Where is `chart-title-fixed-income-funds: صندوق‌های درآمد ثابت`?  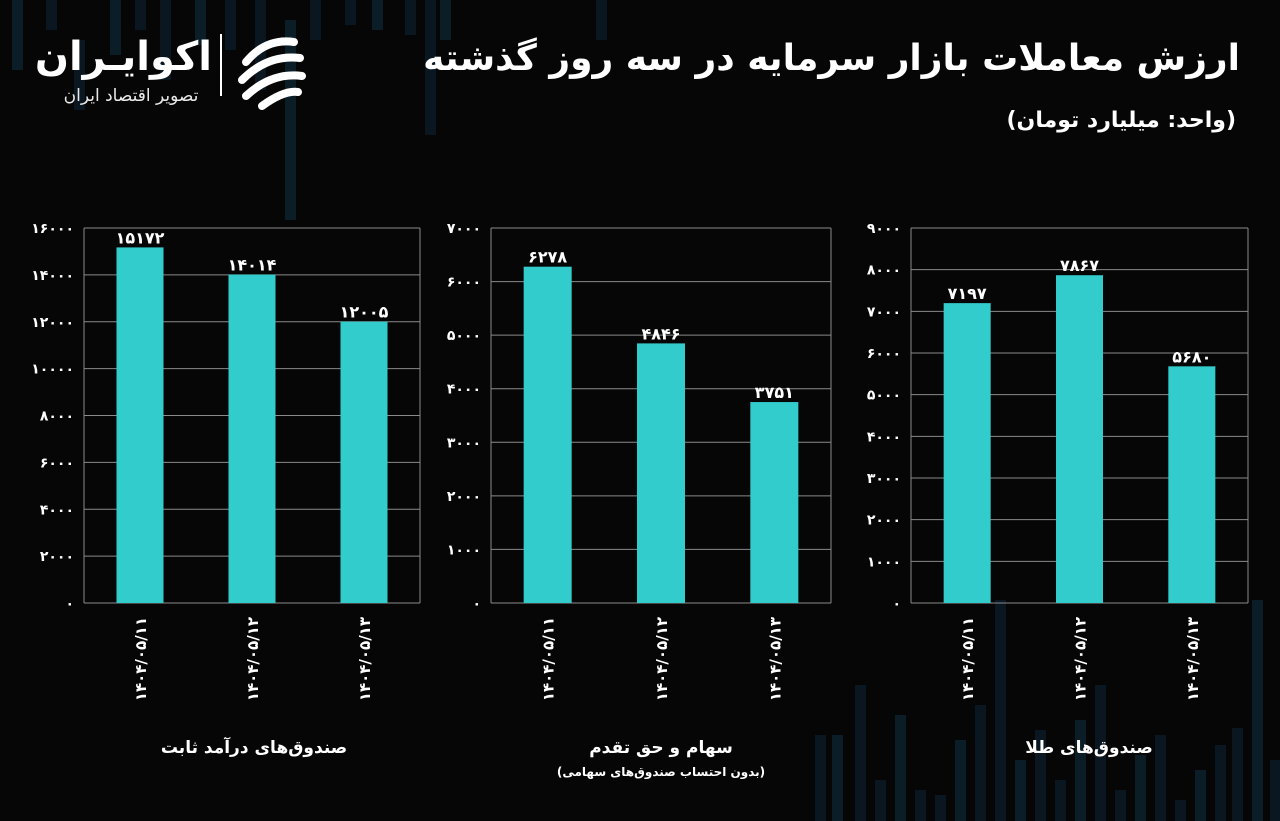 chart-title-fixed-income-funds: صندوق‌های درآمد ثابت is located at coordinates (254, 748).